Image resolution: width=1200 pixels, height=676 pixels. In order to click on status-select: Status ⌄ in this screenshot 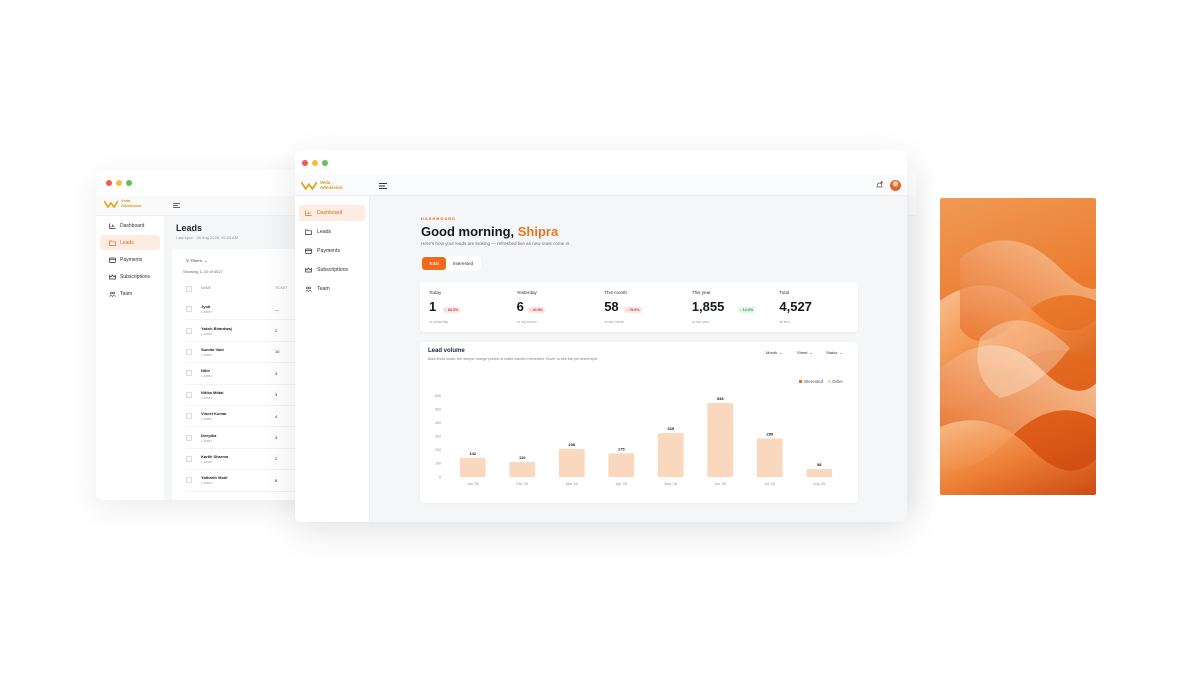, I will do `click(834, 352)`.